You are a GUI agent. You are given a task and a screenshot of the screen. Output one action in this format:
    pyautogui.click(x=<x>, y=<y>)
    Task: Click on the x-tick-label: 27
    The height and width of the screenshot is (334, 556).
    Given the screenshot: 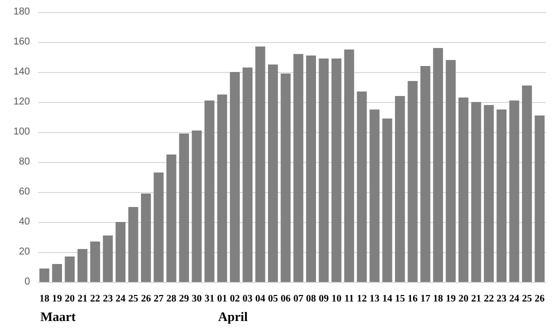 What is the action you would take?
    pyautogui.click(x=159, y=299)
    